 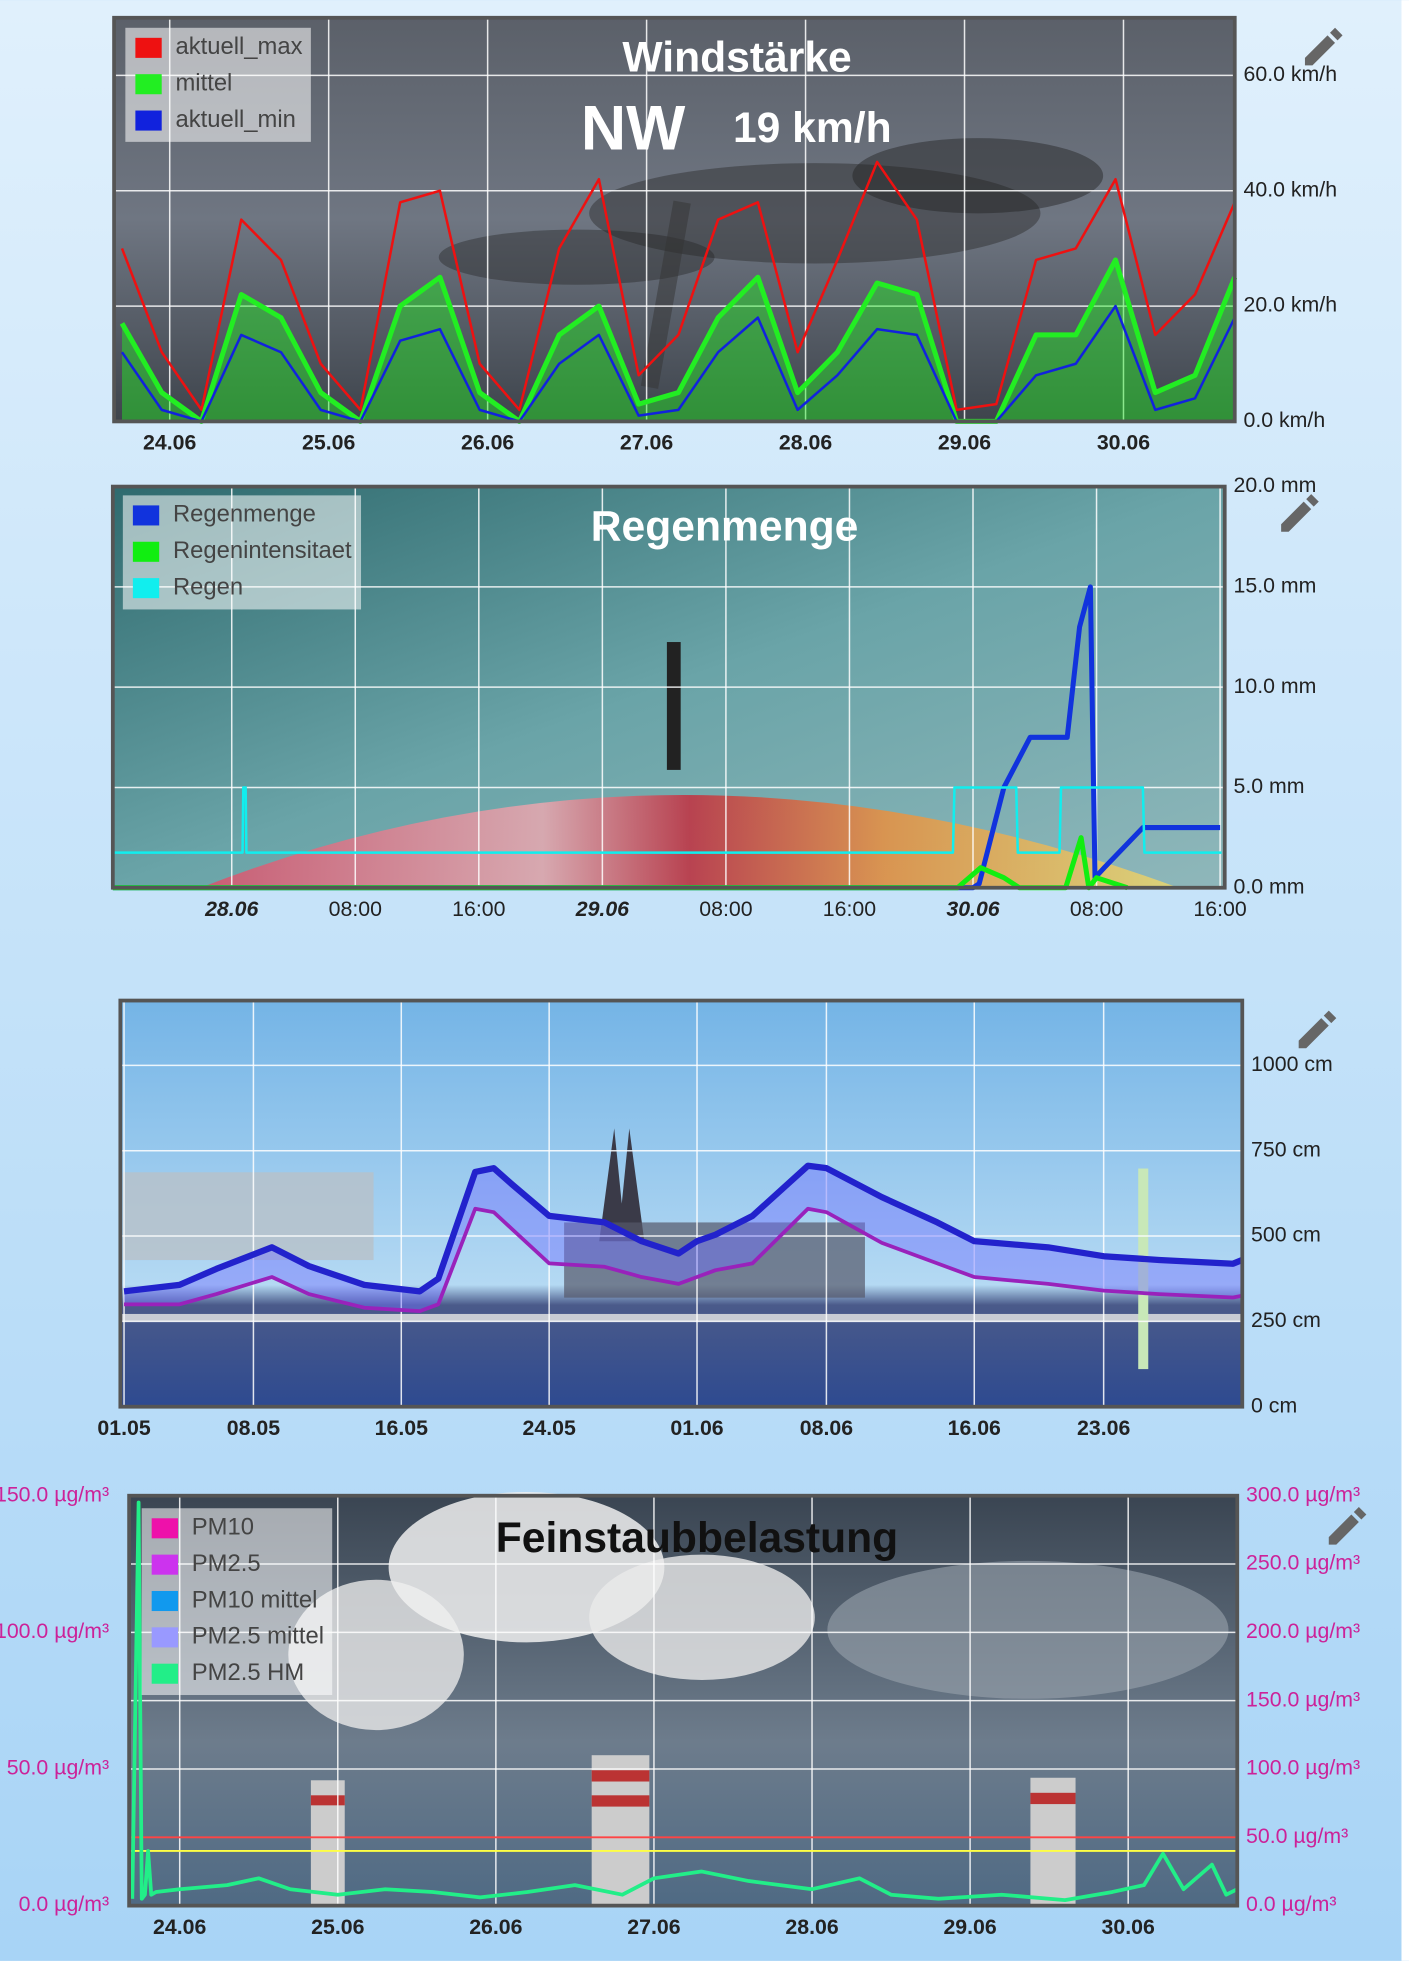 I want to click on y-tick-label: 500 cm, so click(x=1286, y=1235).